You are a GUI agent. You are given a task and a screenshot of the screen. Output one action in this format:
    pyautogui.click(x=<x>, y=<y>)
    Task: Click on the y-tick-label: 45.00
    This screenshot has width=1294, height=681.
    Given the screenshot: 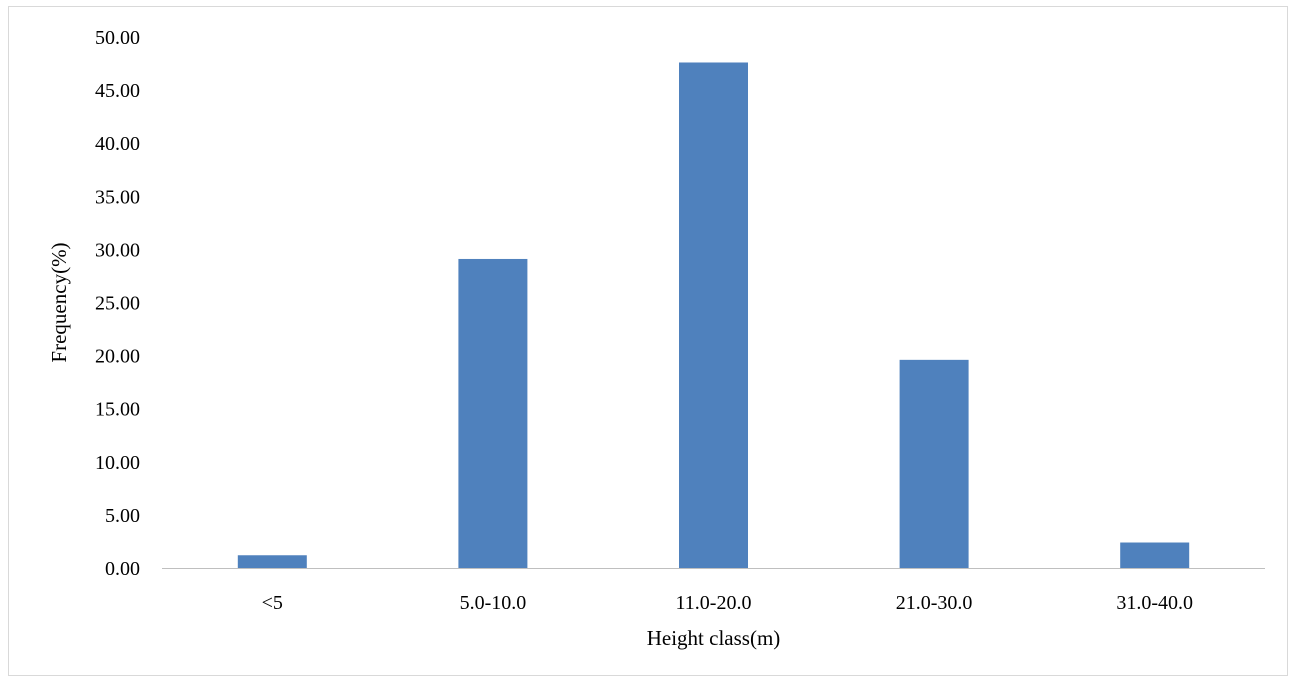 What is the action you would take?
    pyautogui.click(x=117, y=91)
    